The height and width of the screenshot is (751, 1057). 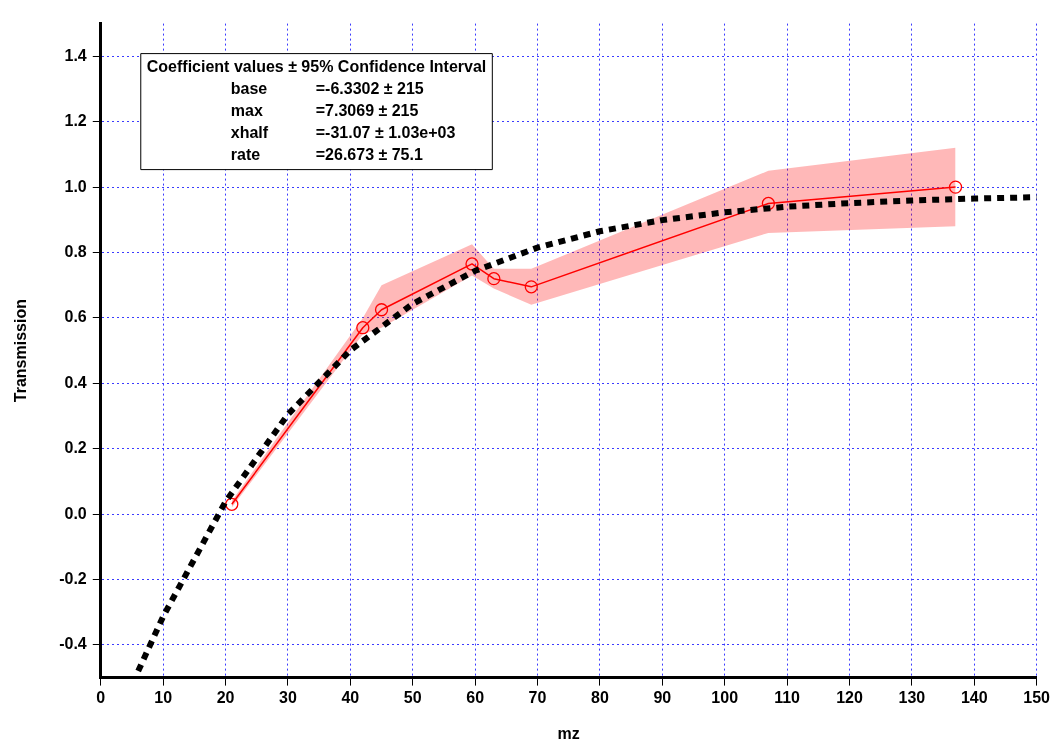 What do you see at coordinates (75, 121) in the screenshot?
I see `y-tick-label: 1.2` at bounding box center [75, 121].